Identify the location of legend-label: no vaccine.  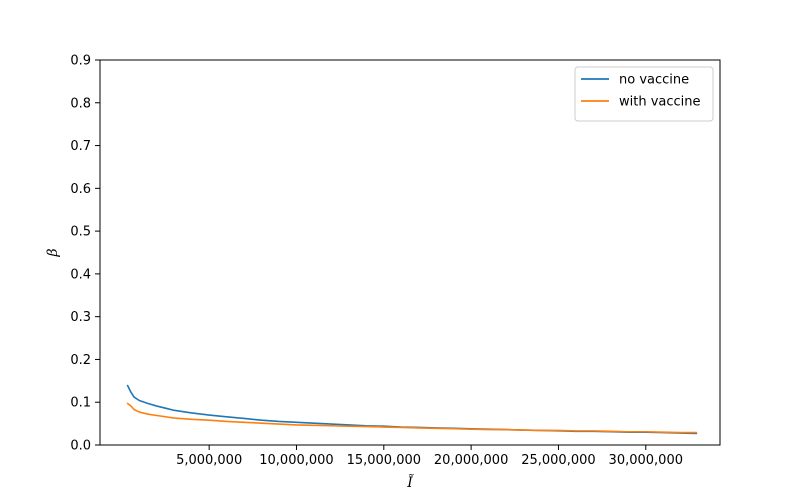
(654, 80).